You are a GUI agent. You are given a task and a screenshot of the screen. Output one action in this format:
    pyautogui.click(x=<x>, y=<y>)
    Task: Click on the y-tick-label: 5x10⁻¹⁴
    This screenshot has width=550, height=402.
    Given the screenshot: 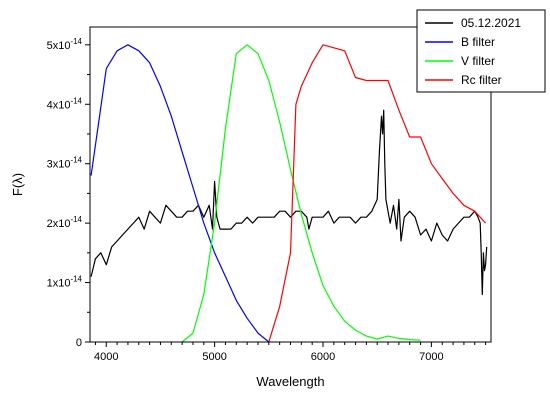 What is the action you would take?
    pyautogui.click(x=65, y=44)
    